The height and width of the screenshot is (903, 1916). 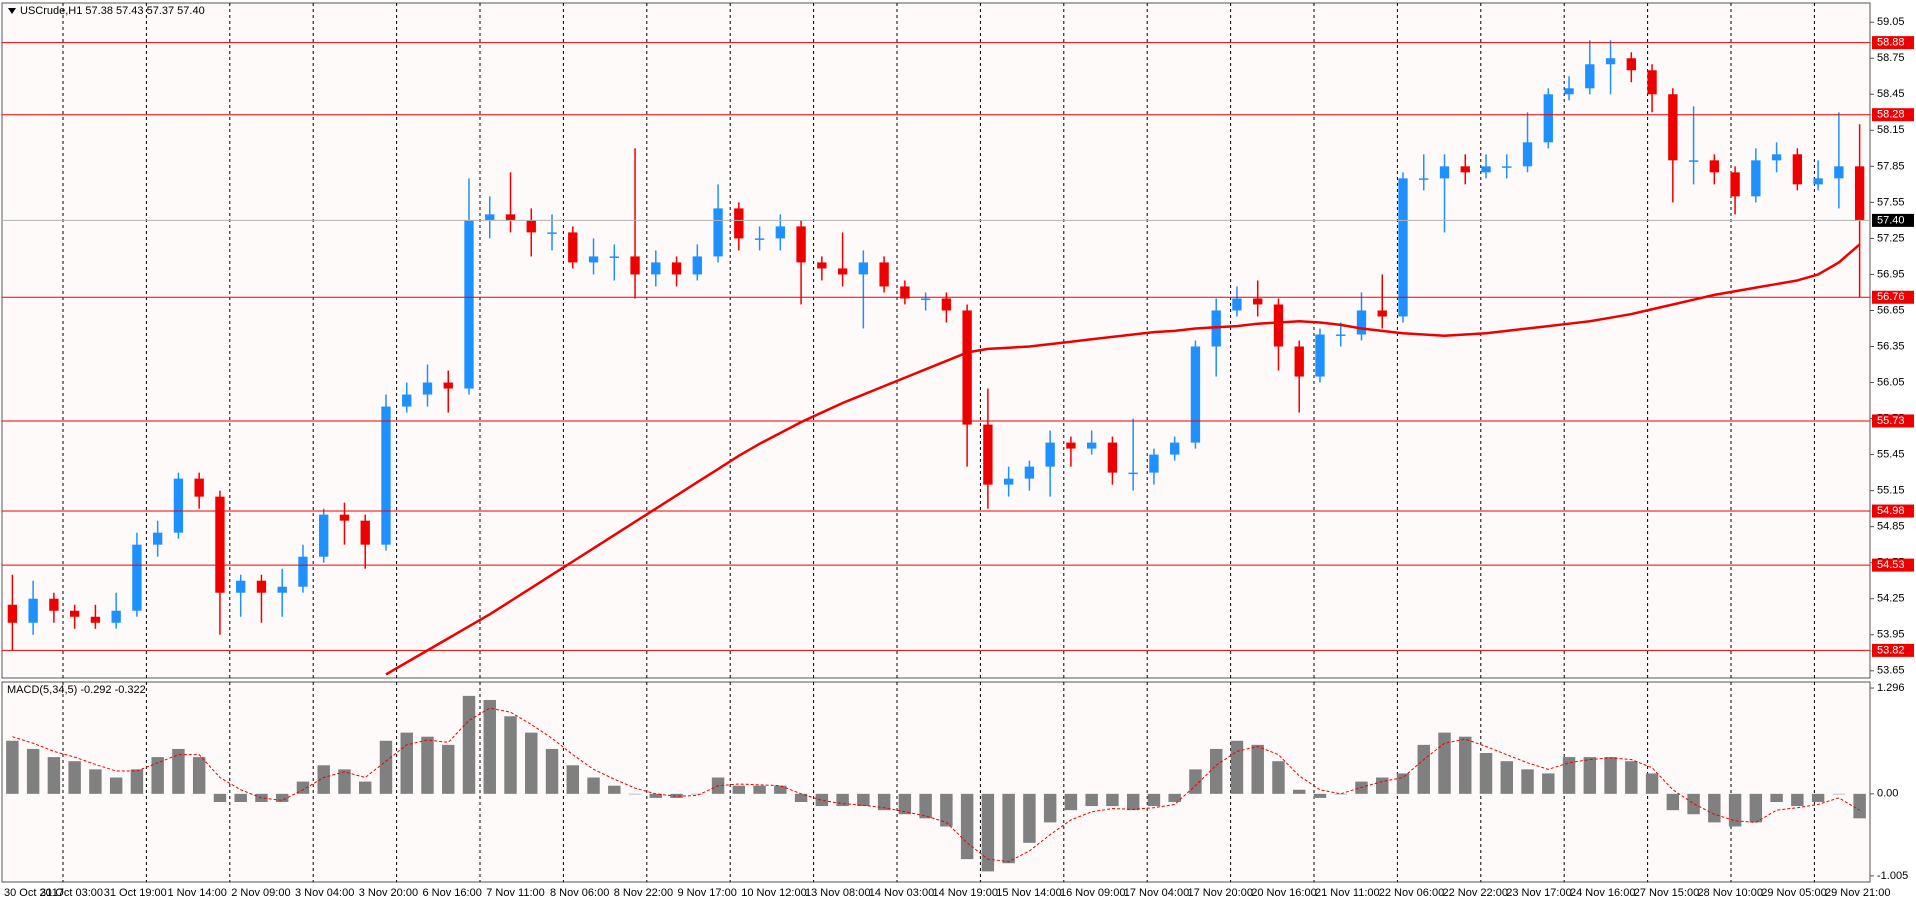 I want to click on x-tick-label: 20 Nov 16:00, so click(x=1283, y=893).